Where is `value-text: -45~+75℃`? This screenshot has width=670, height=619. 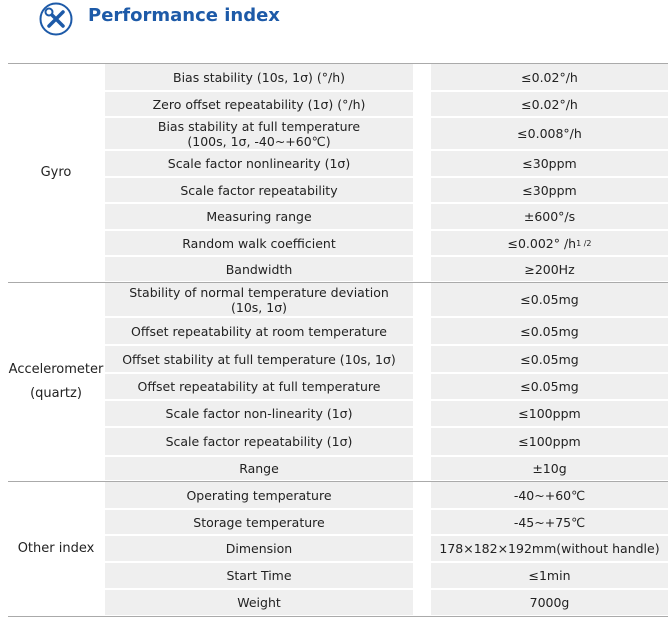
value-text: -45~+75℃ is located at coordinates (549, 522).